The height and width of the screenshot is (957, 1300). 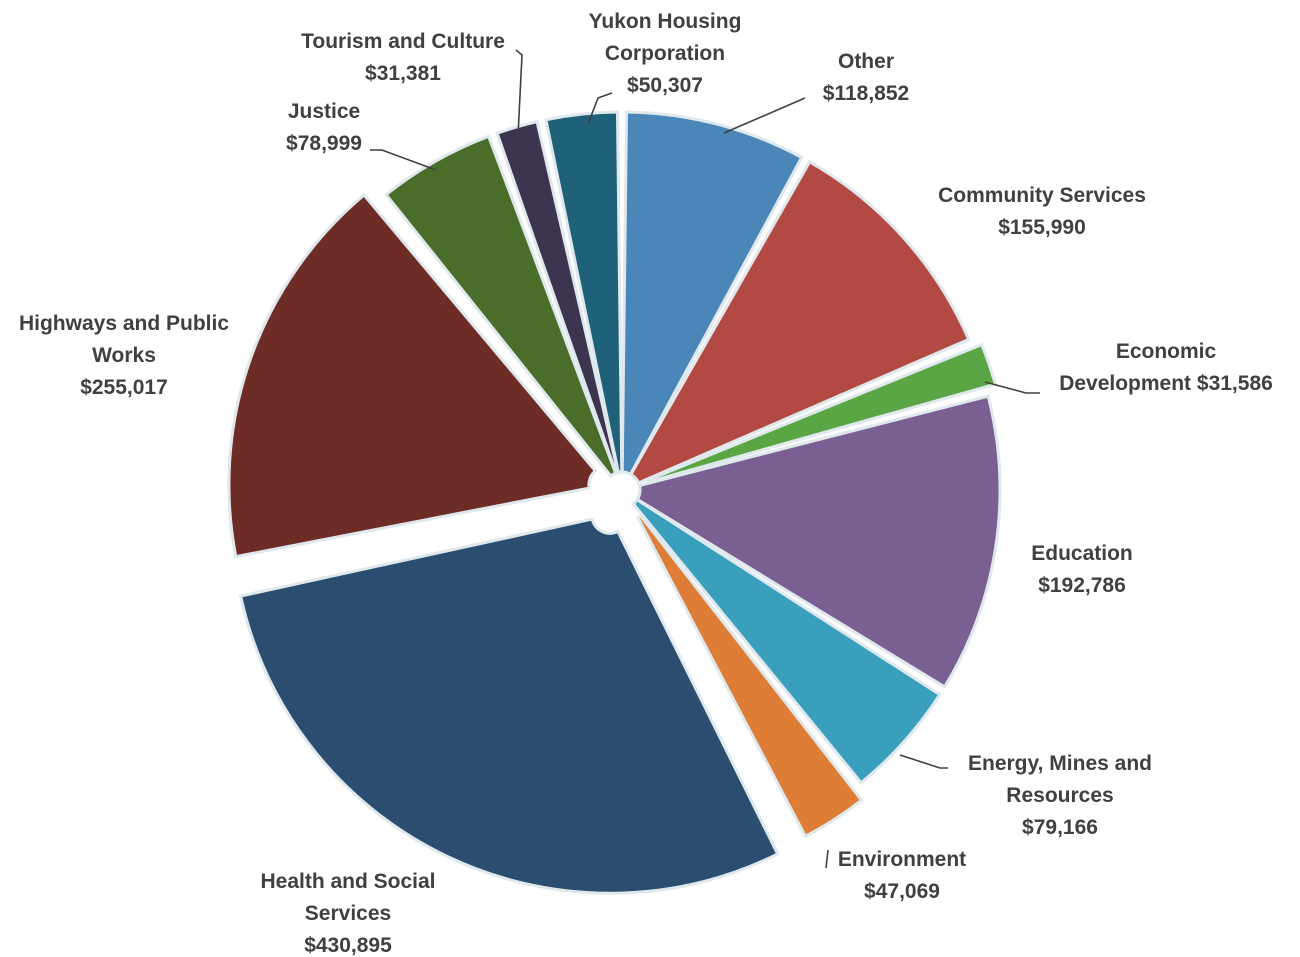 I want to click on pie-slice-community-services, so click(x=799, y=322).